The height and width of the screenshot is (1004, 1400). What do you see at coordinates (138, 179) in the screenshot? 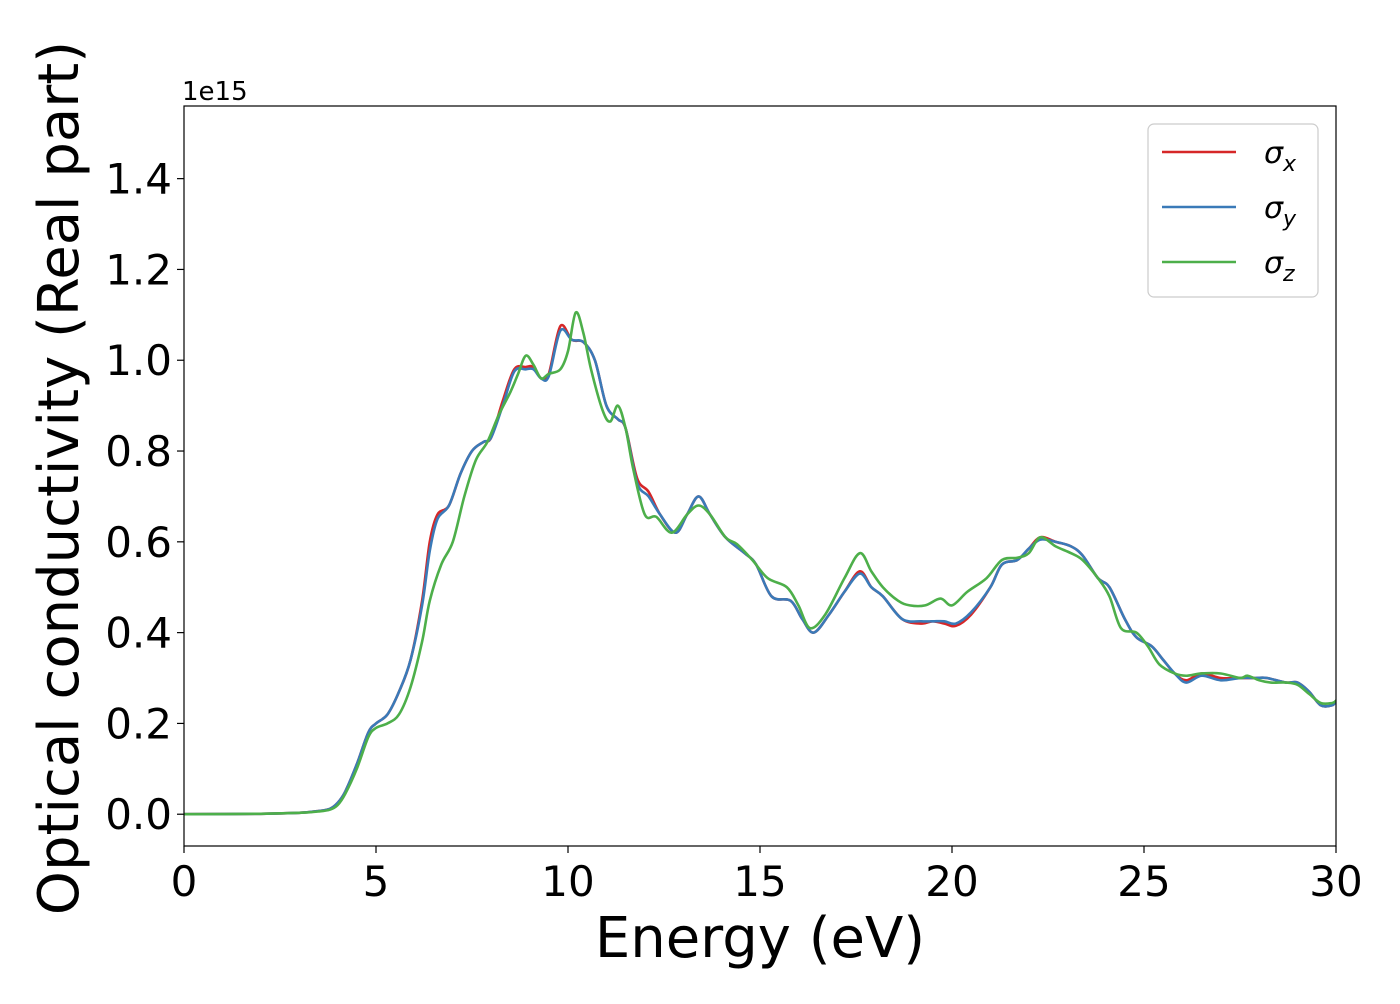
I see `y-tick-label: 1.4` at bounding box center [138, 179].